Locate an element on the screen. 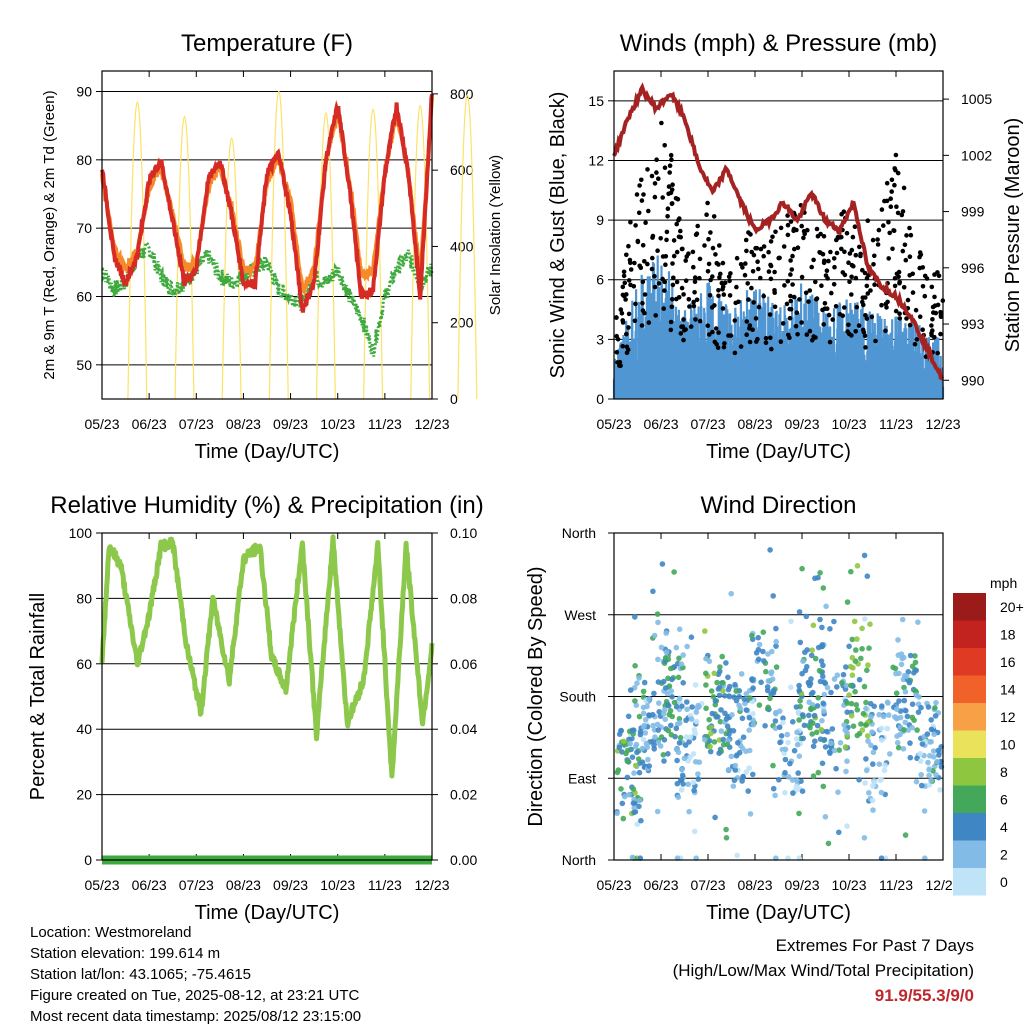 This screenshot has height=1027, width=1024. wind-direction-points is located at coordinates (779, 704).